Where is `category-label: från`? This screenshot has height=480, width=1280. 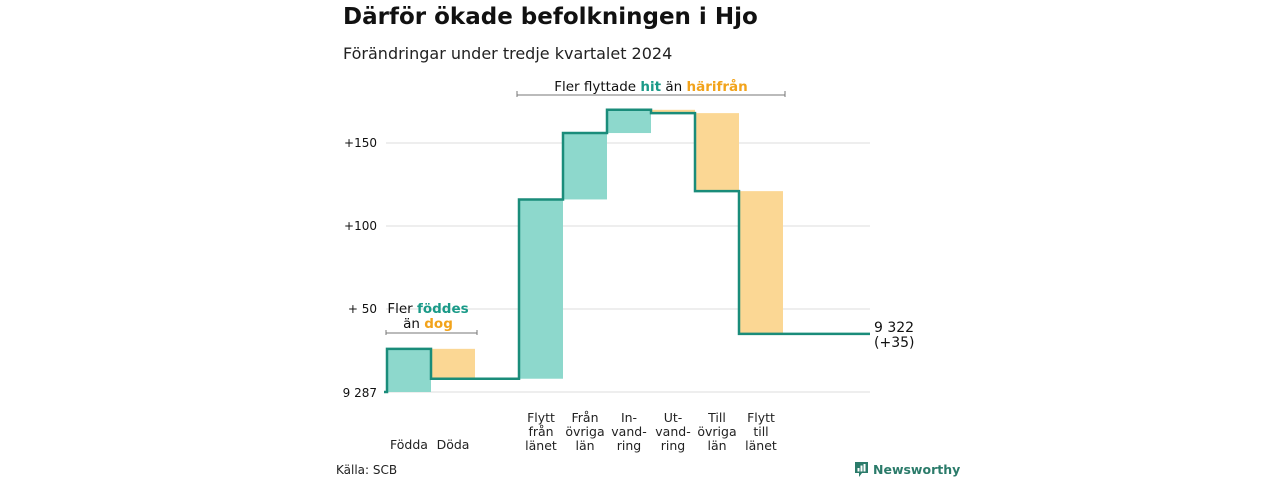 category-label: från is located at coordinates (540, 431).